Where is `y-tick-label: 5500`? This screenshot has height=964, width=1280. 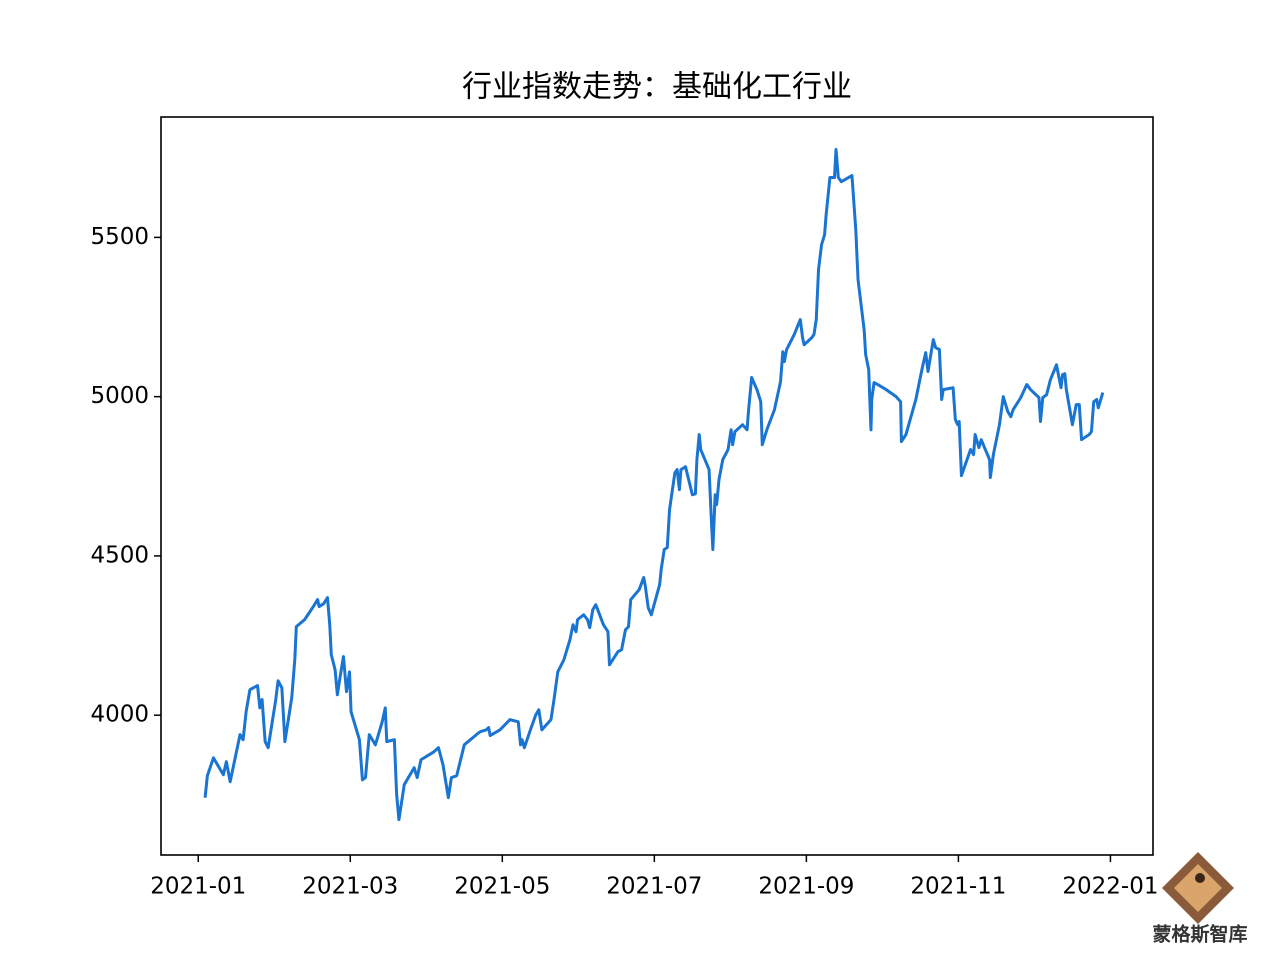
y-tick-label: 5500 is located at coordinates (119, 237).